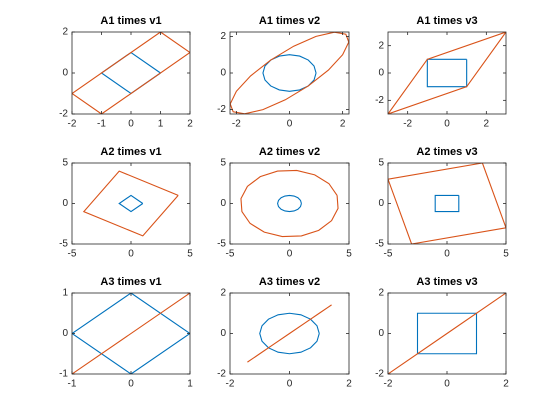 The width and height of the screenshot is (560, 420). What do you see at coordinates (289, 282) in the screenshot?
I see `subplot-title: A3 times v2` at bounding box center [289, 282].